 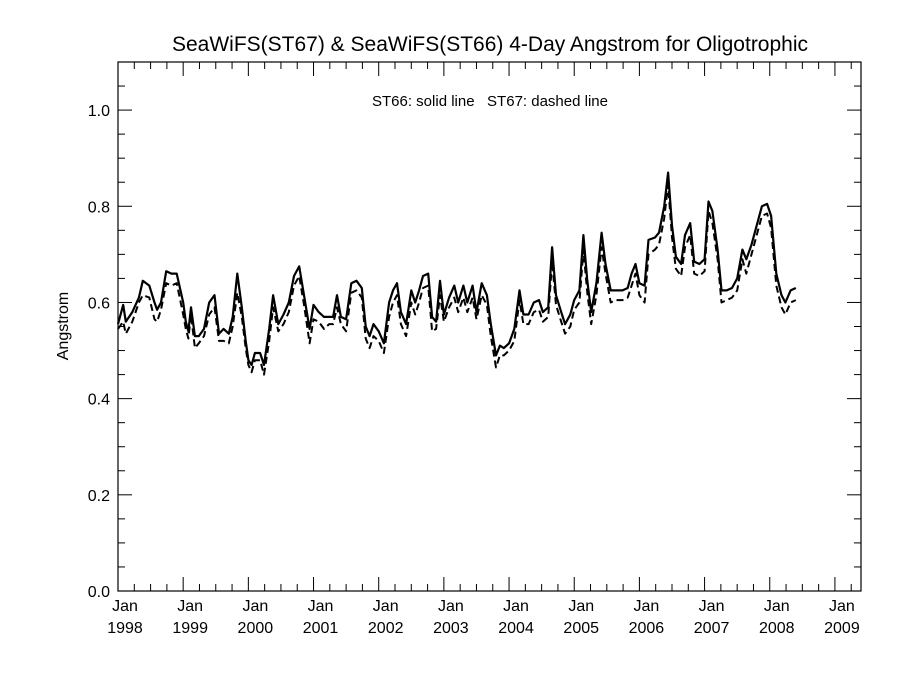 What do you see at coordinates (99, 303) in the screenshot?
I see `y-tick-label: 0.6` at bounding box center [99, 303].